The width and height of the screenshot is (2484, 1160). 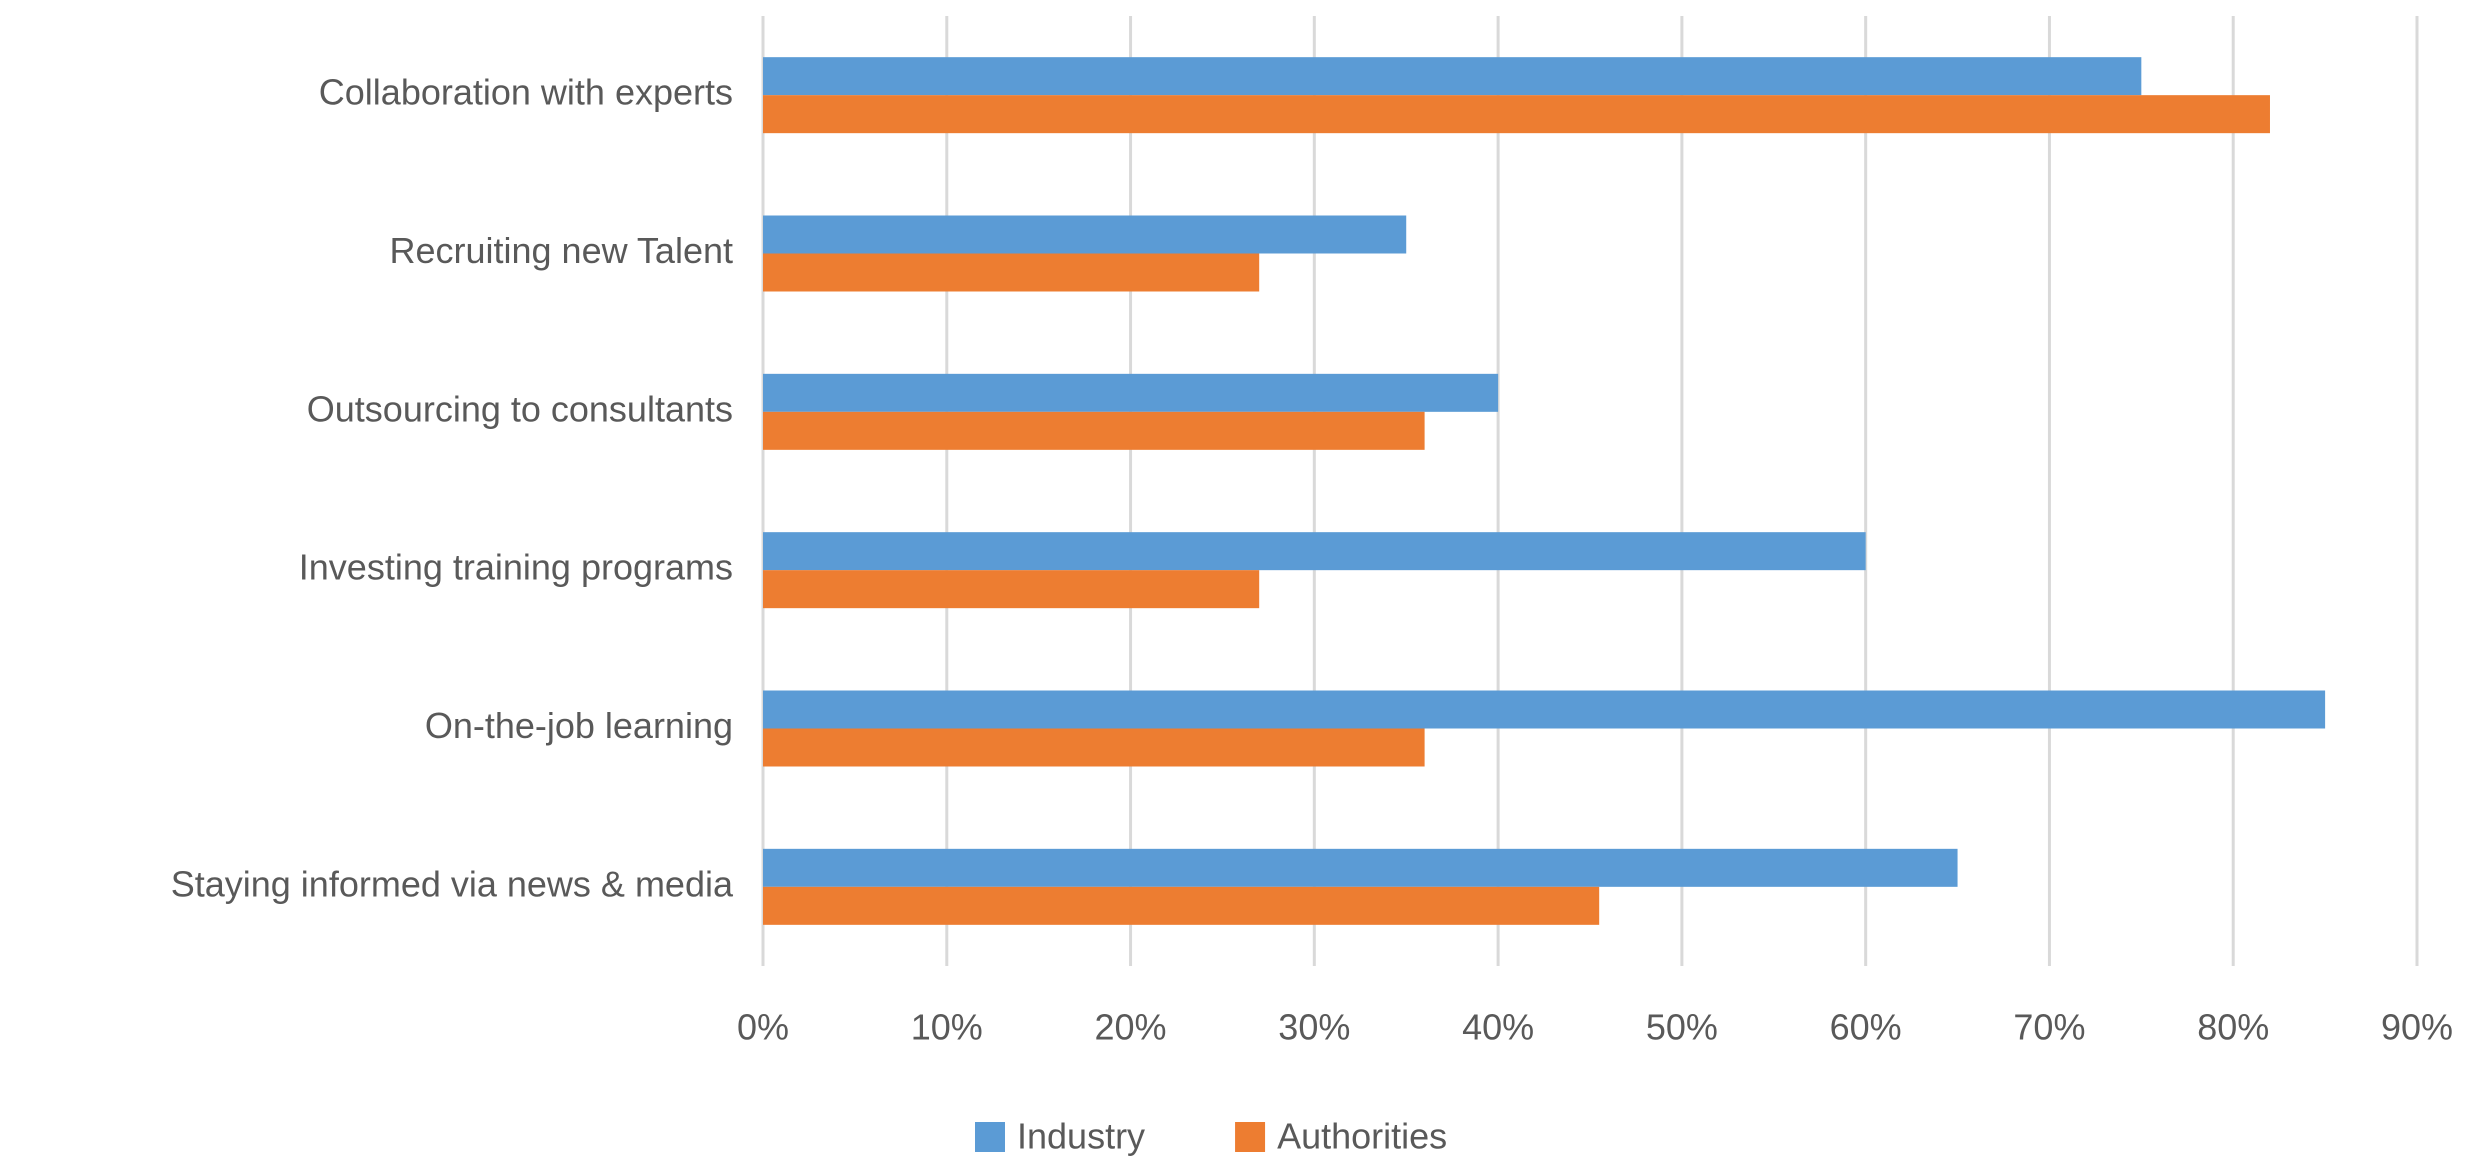 I want to click on x-tick-label: 40%, so click(x=1498, y=1027).